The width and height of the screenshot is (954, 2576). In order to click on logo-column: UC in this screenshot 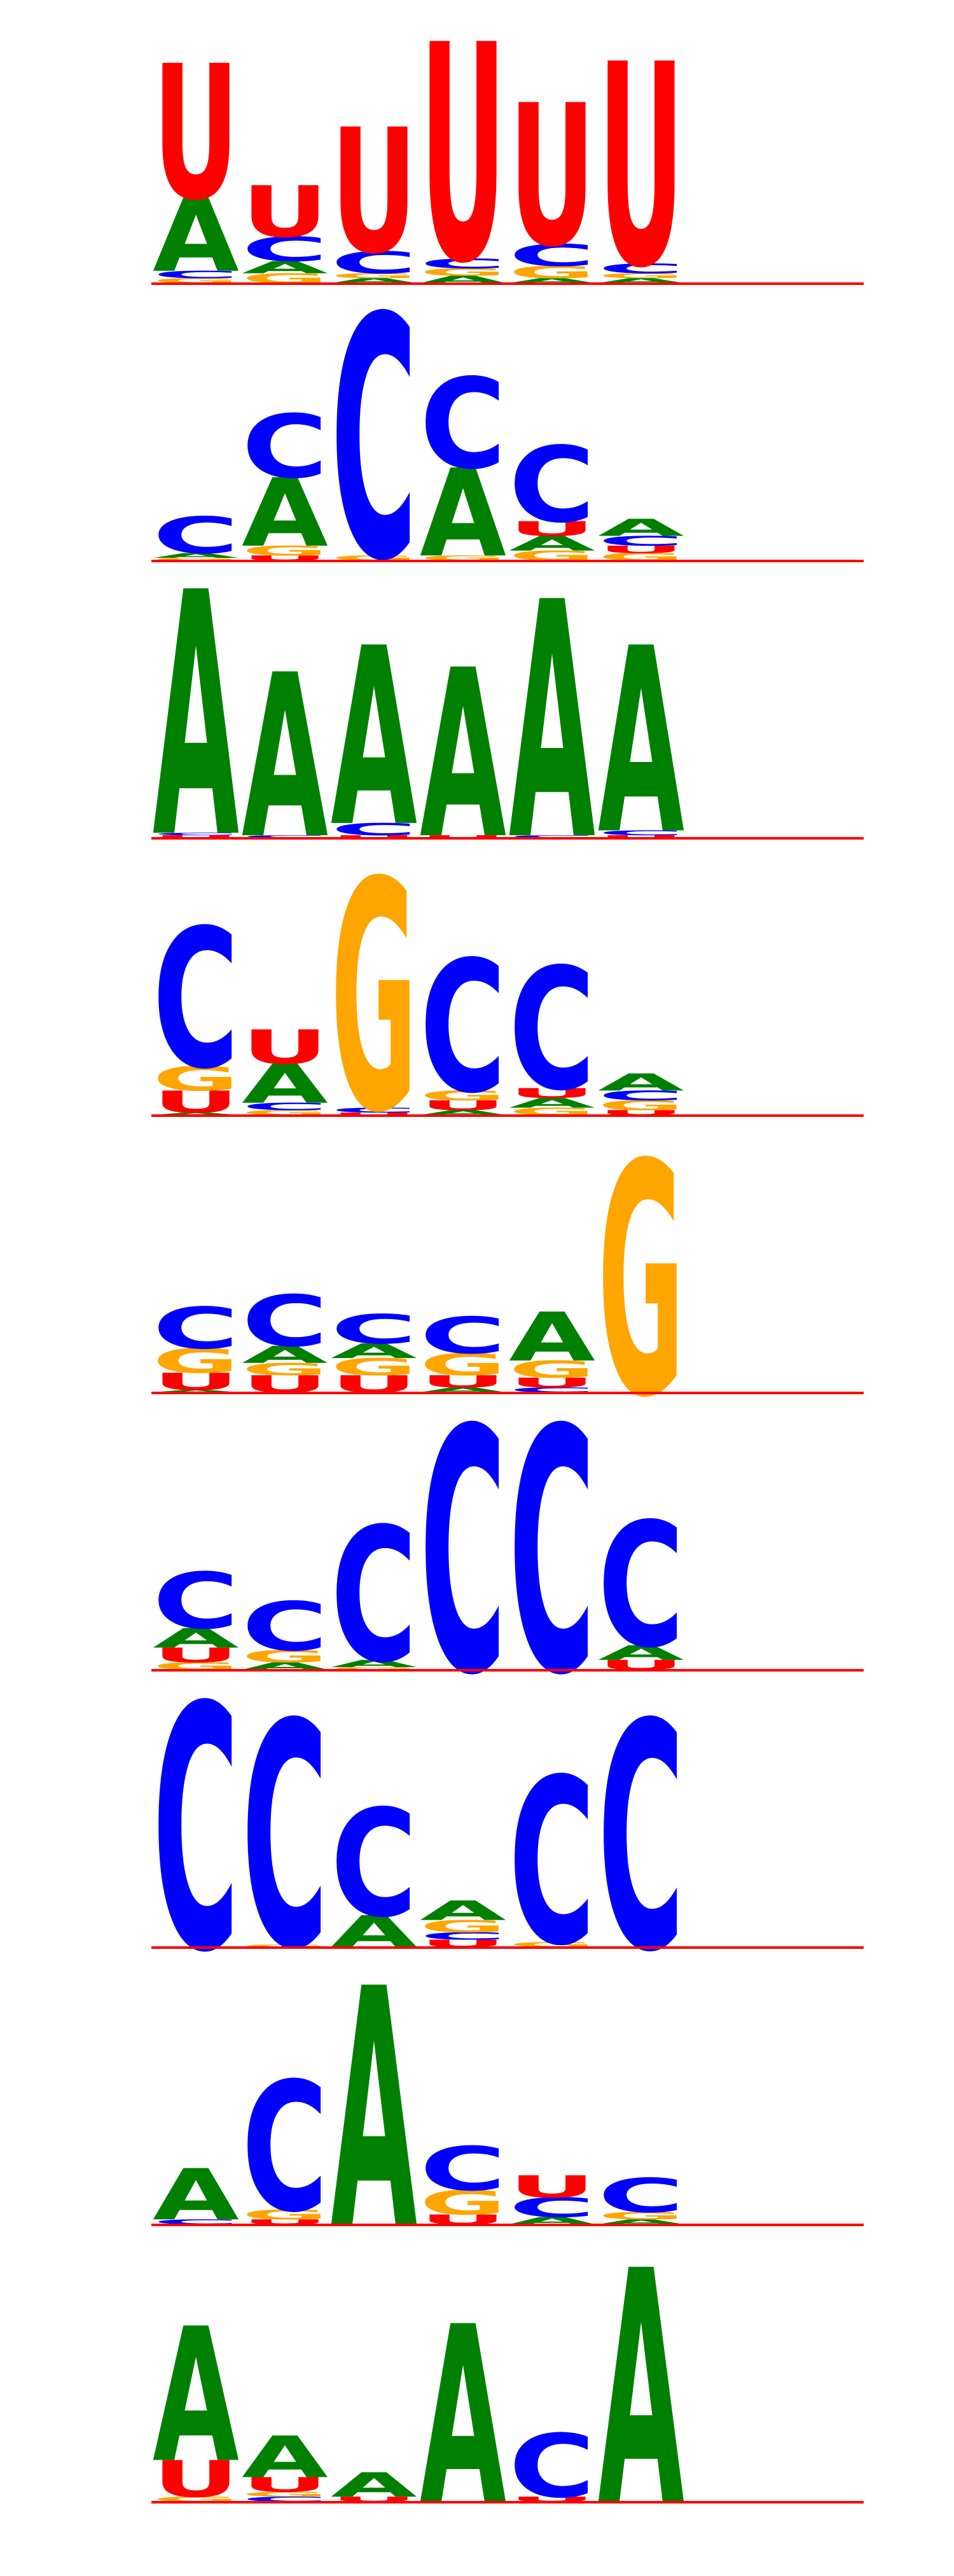, I will do `click(552, 2466)`.